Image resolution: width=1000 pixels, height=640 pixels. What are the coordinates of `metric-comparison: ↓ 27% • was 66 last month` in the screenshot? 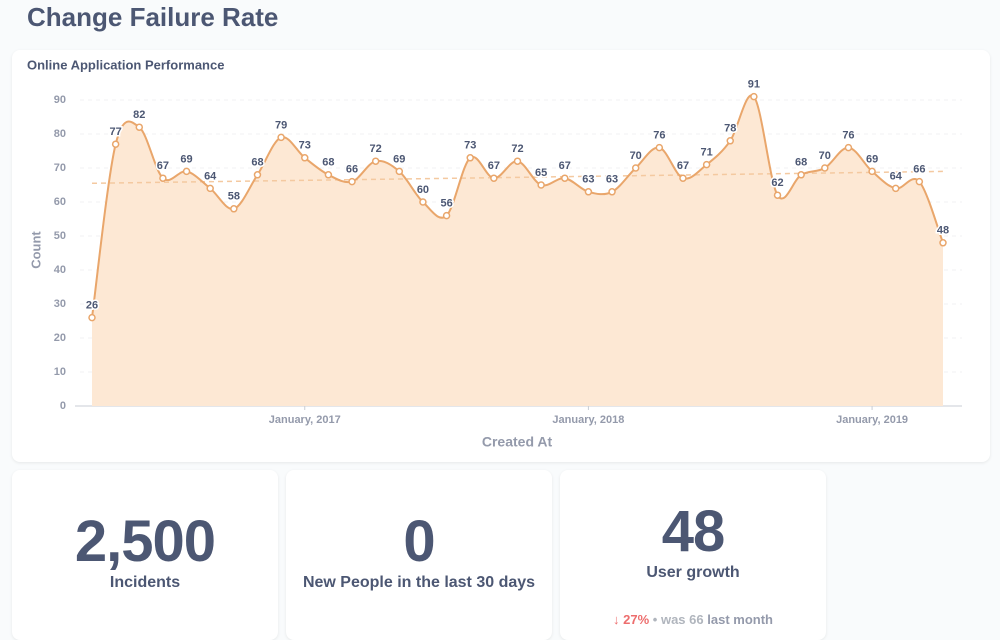 It's located at (693, 619).